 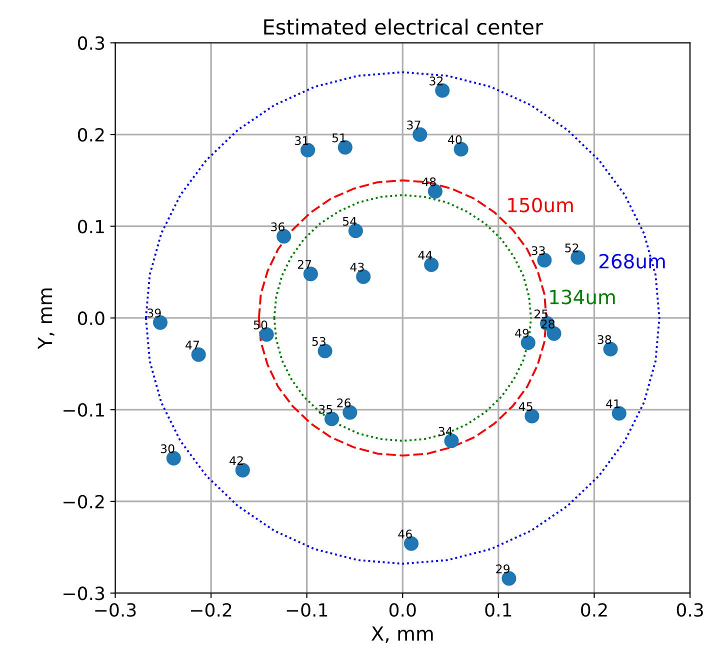 What do you see at coordinates (455, 139) in the screenshot?
I see `annotation: 40` at bounding box center [455, 139].